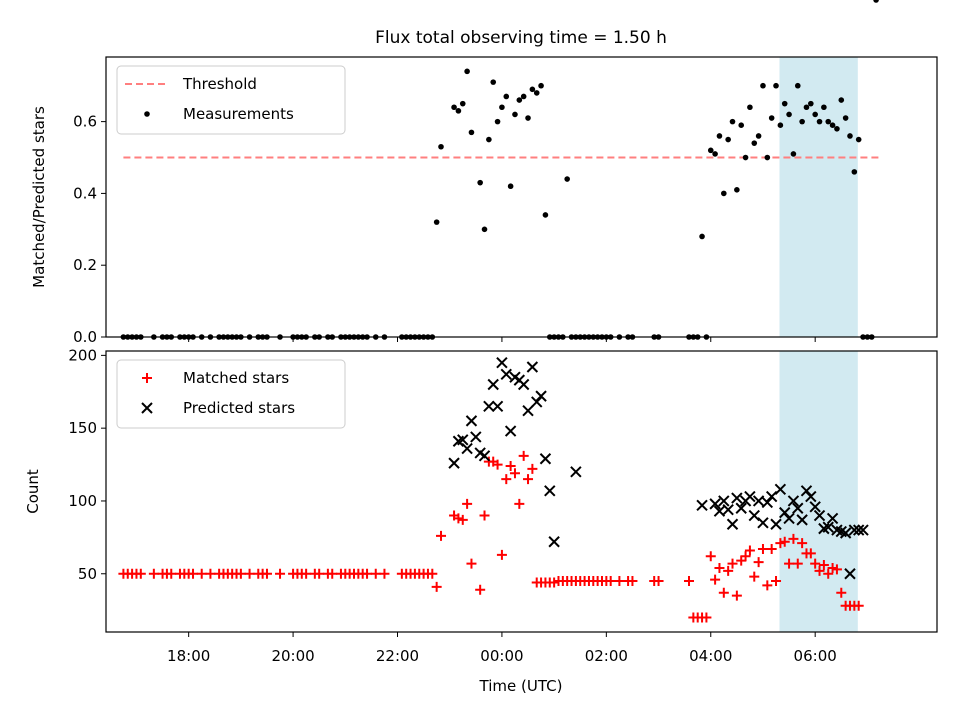  What do you see at coordinates (710, 656) in the screenshot?
I see `x-tick-label: 04:00` at bounding box center [710, 656].